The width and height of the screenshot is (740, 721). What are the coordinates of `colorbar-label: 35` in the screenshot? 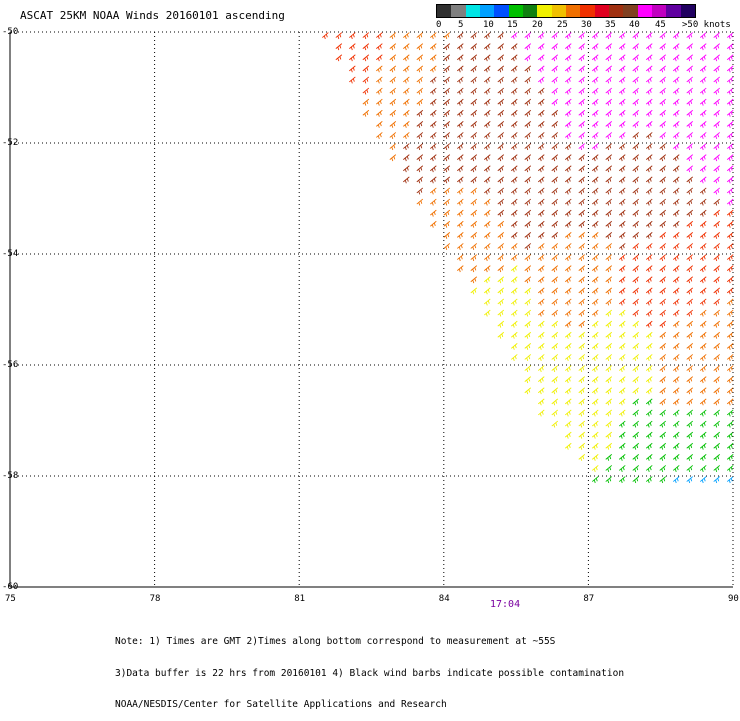 It's located at (610, 25).